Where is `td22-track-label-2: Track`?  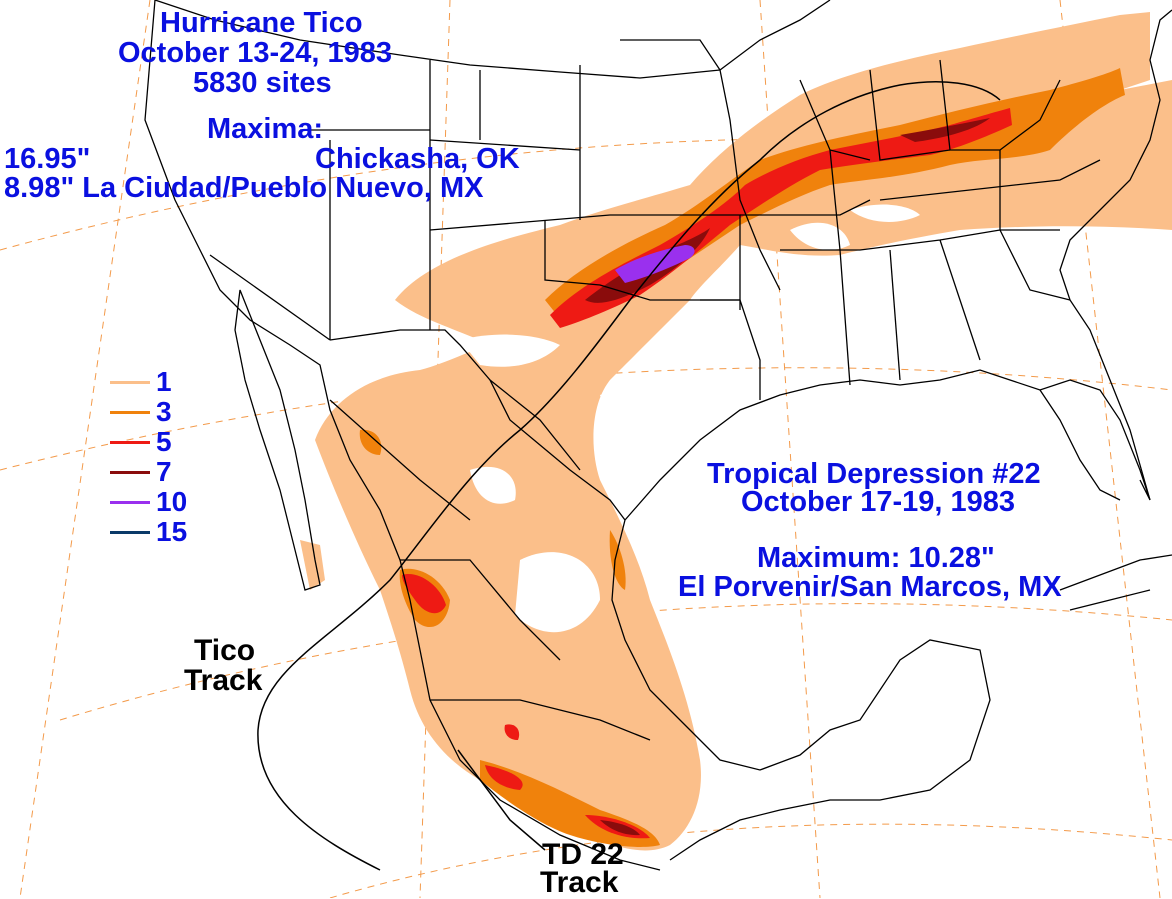
td22-track-label-2: Track is located at coordinates (579, 882).